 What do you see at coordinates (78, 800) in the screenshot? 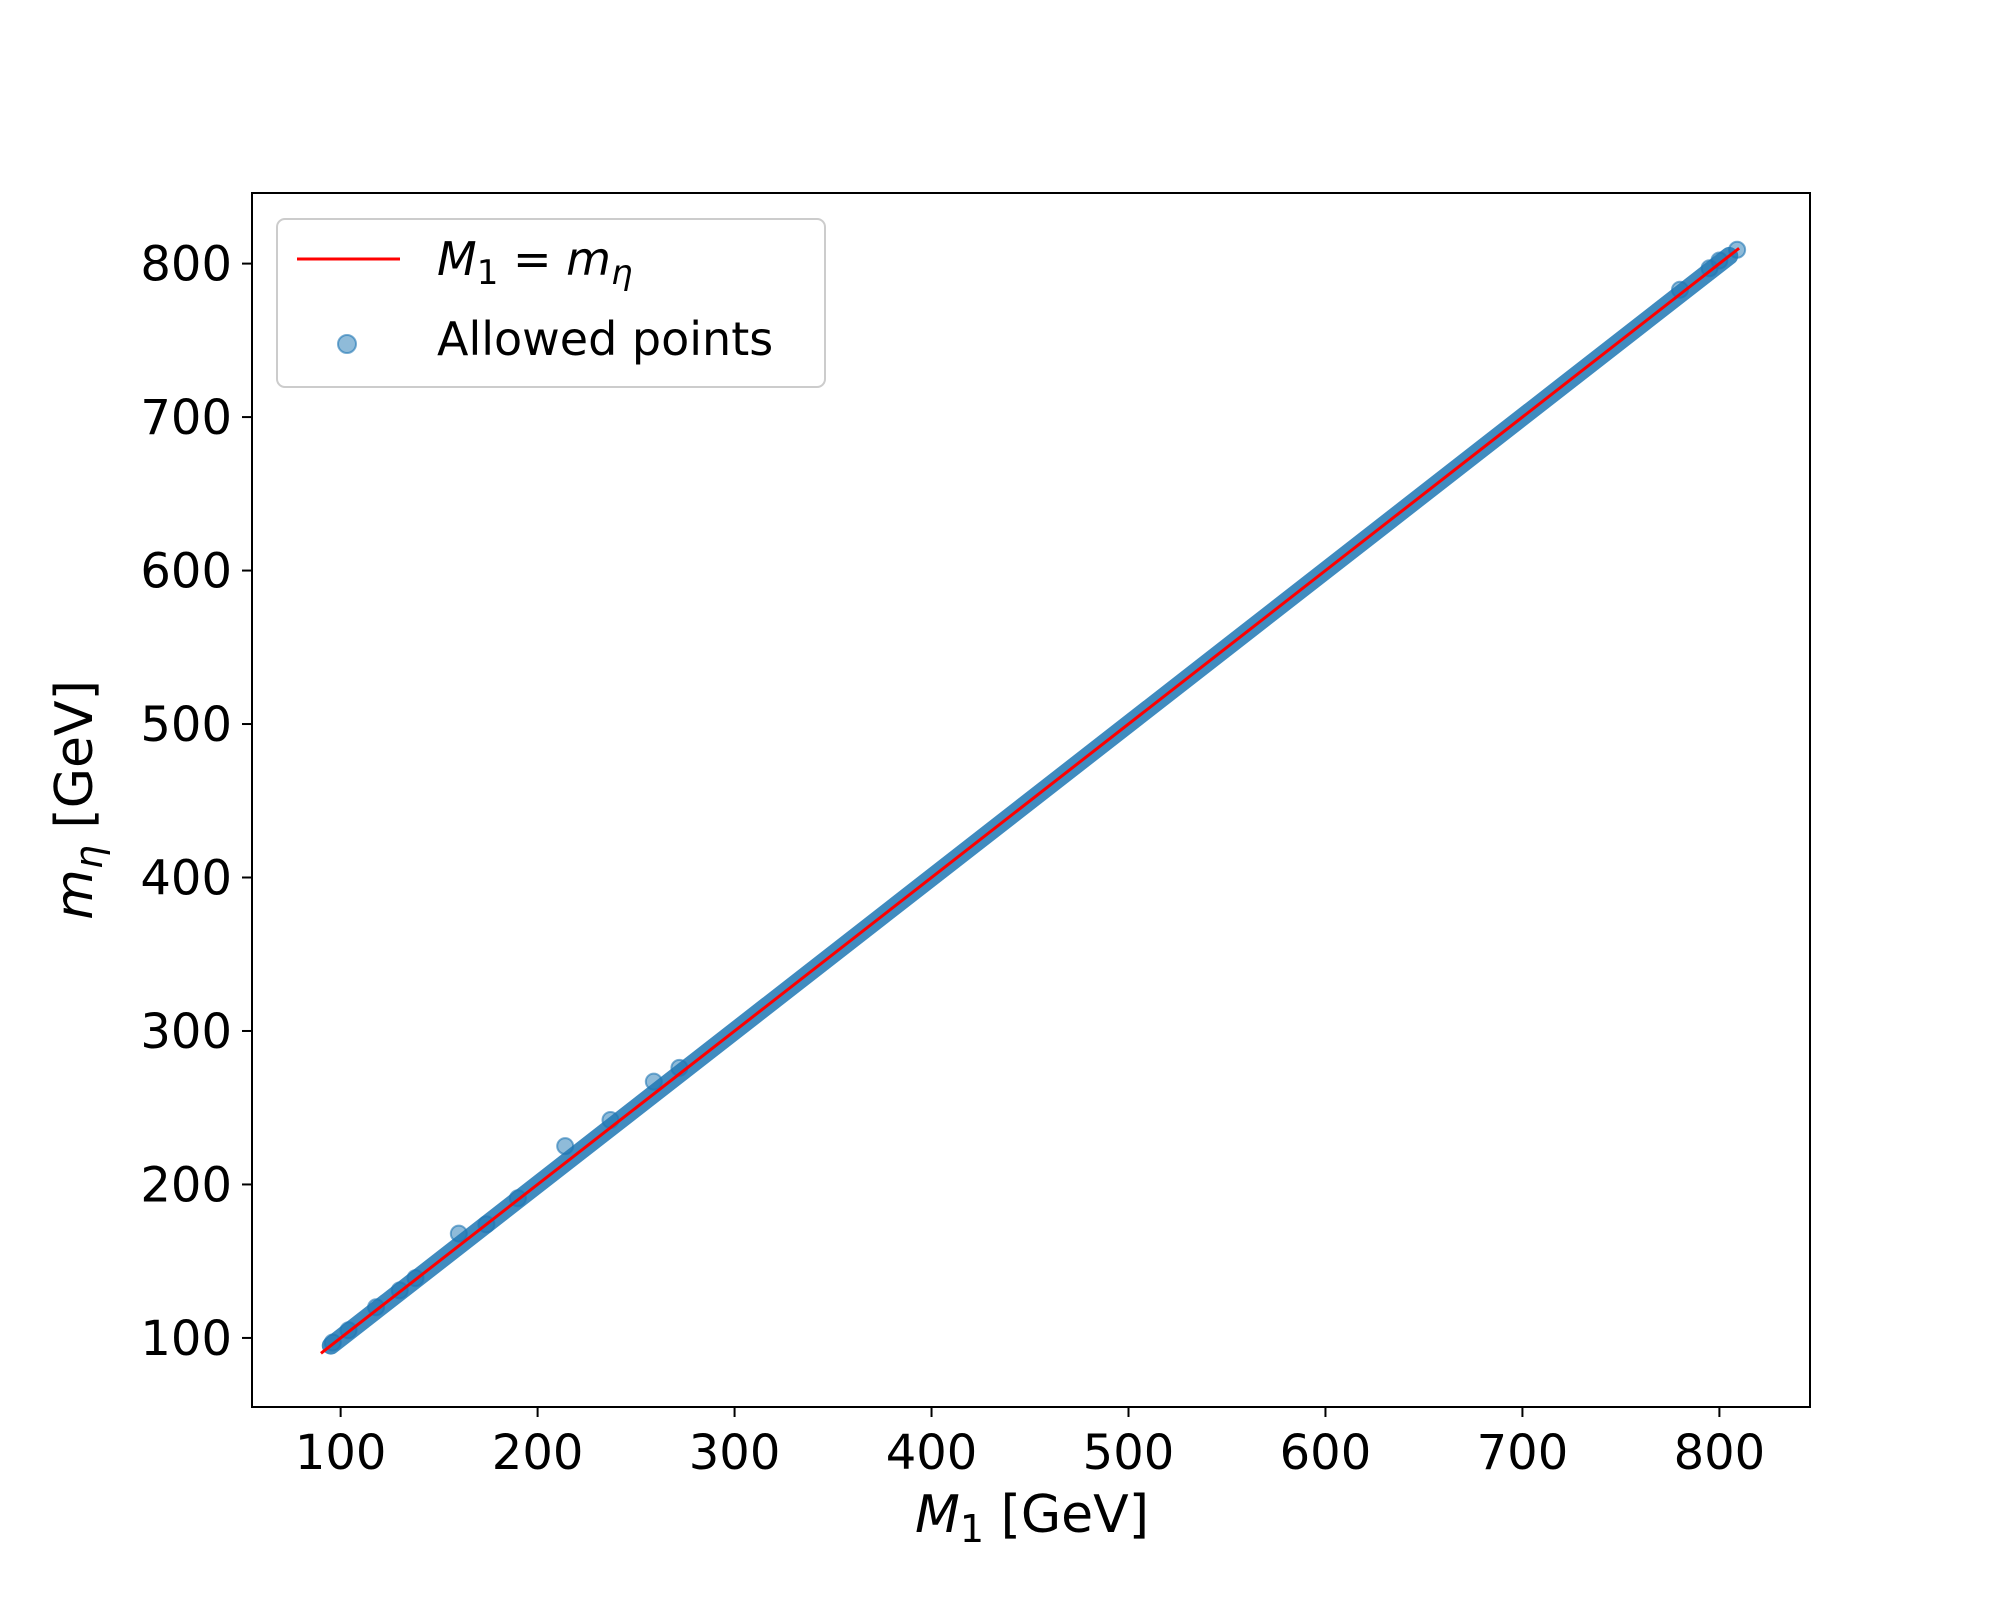
I see `y-axis-label: mη [GeV]` at bounding box center [78, 800].